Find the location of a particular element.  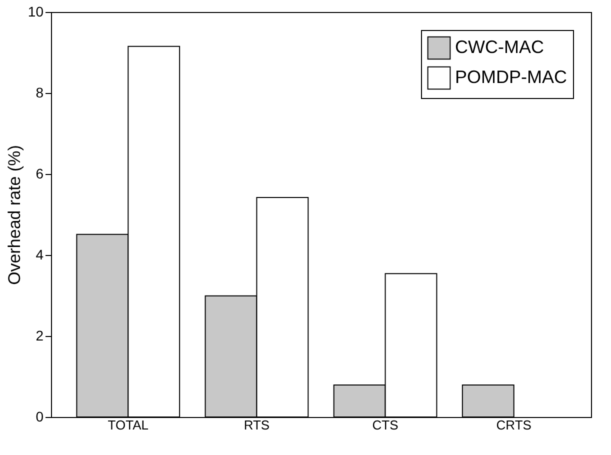

x-tick-label: RTS is located at coordinates (257, 425).